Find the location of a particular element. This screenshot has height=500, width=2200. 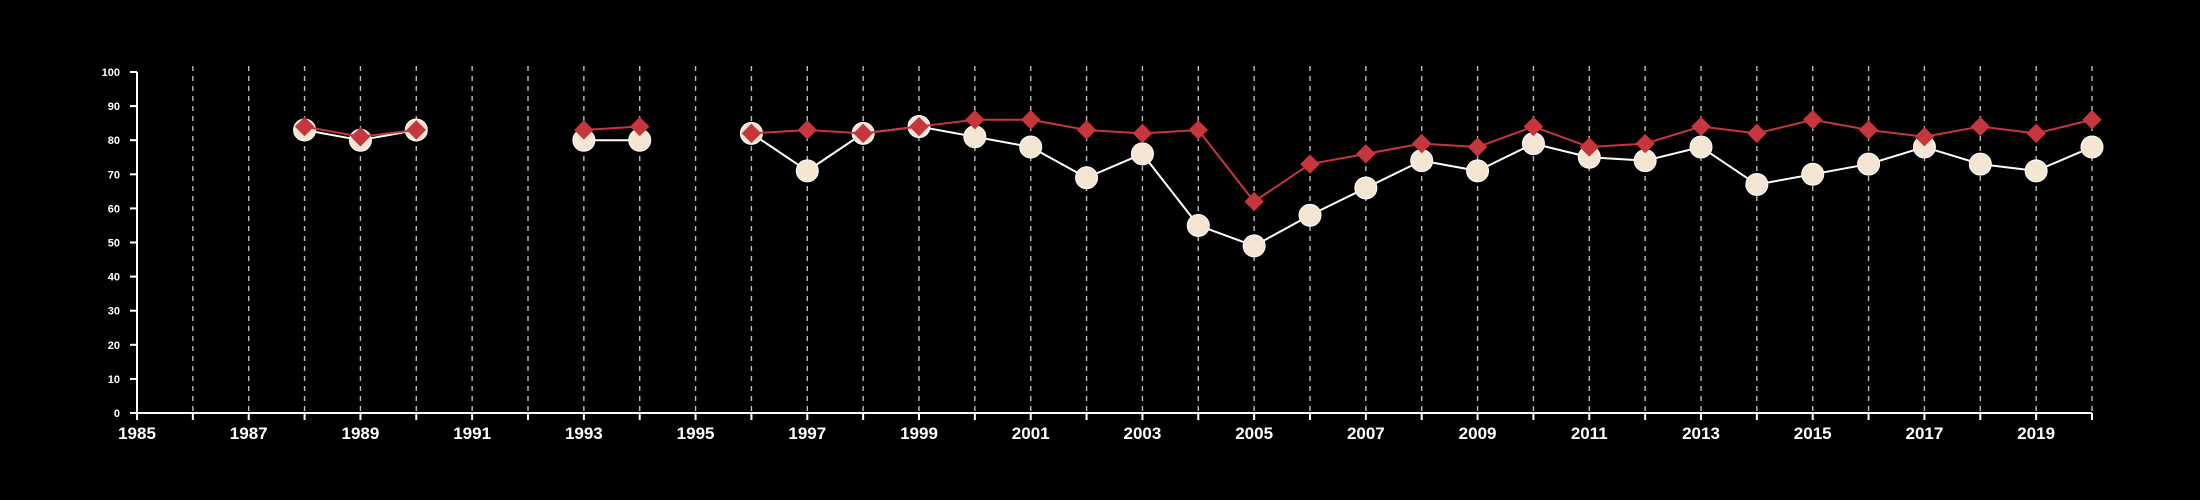

series-2-point-2003 is located at coordinates (1142, 133).